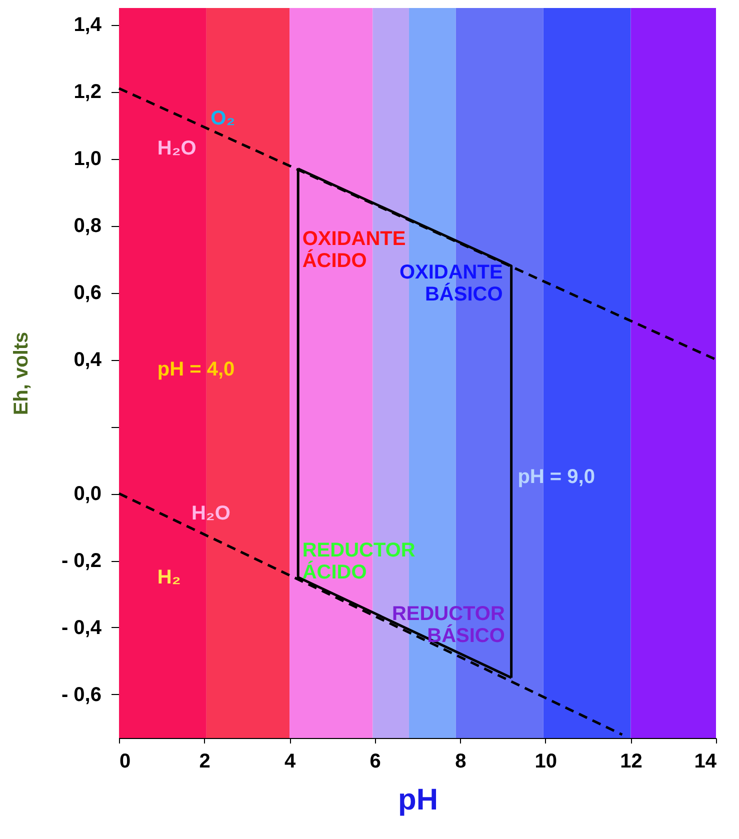 The height and width of the screenshot is (839, 739). I want to click on x-tick-label: 10, so click(546, 761).